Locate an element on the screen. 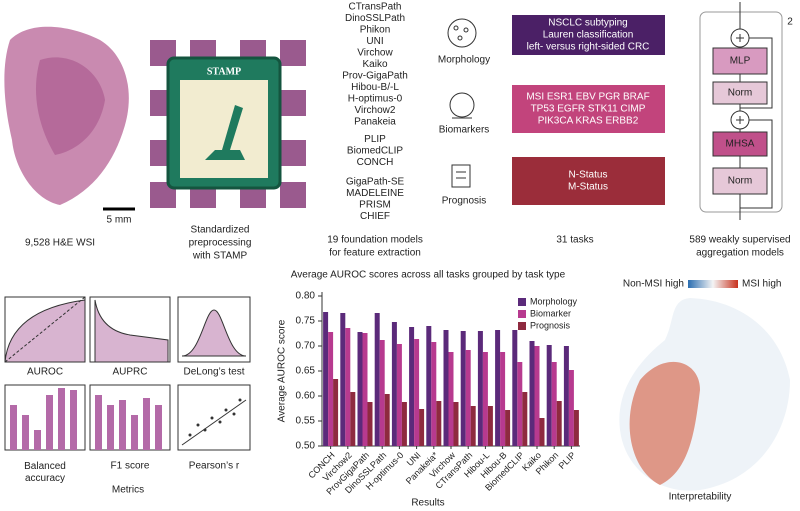 This screenshot has height=511, width=800. model-name: Virchow2 is located at coordinates (375, 110).